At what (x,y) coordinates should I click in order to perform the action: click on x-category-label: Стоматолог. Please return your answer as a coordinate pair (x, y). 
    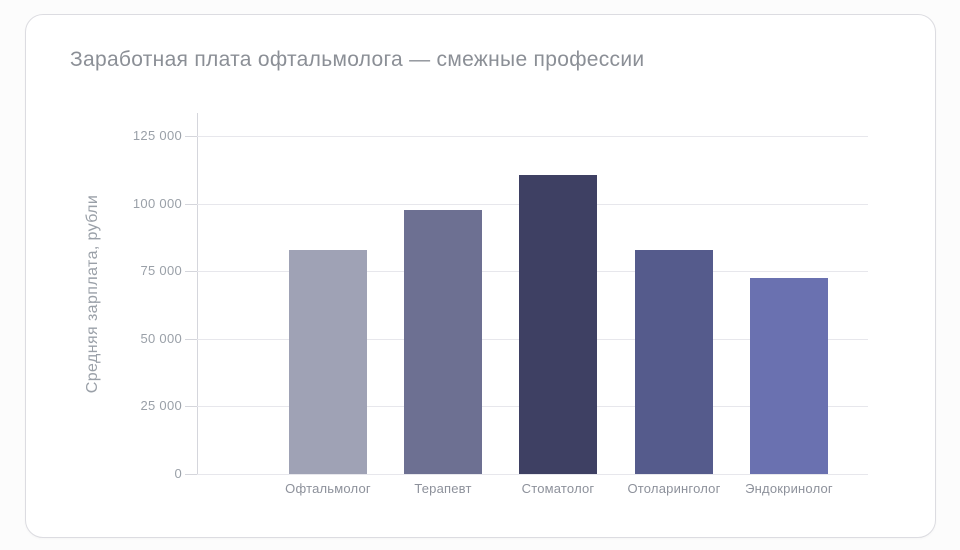
    Looking at the image, I should click on (558, 488).